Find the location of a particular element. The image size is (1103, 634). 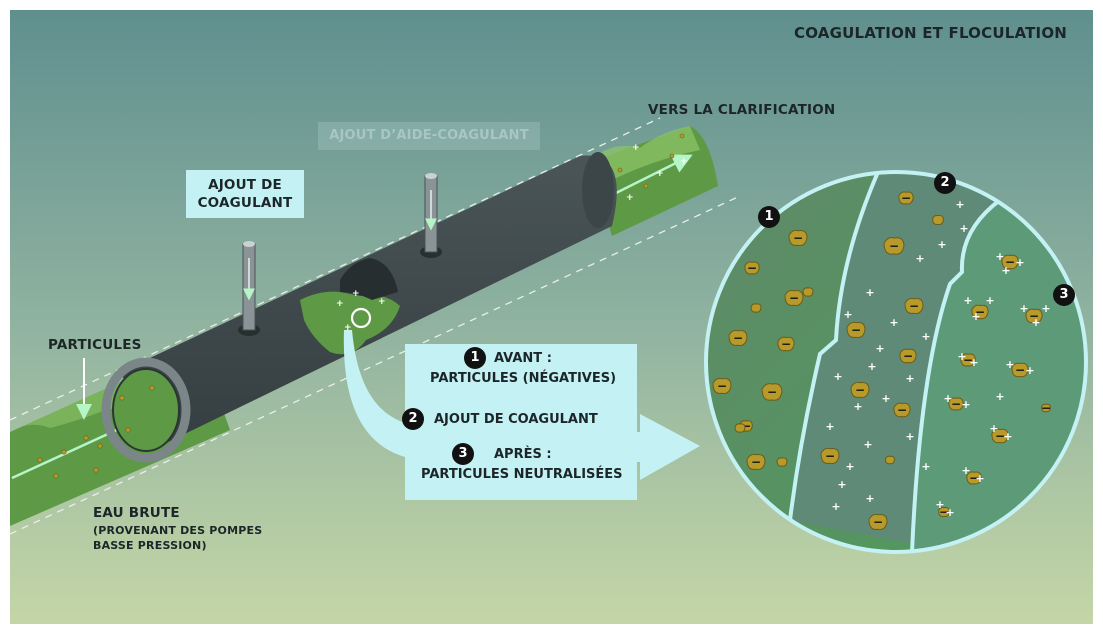

legend-step3-line1: APRÈS : is located at coordinates (523, 454).